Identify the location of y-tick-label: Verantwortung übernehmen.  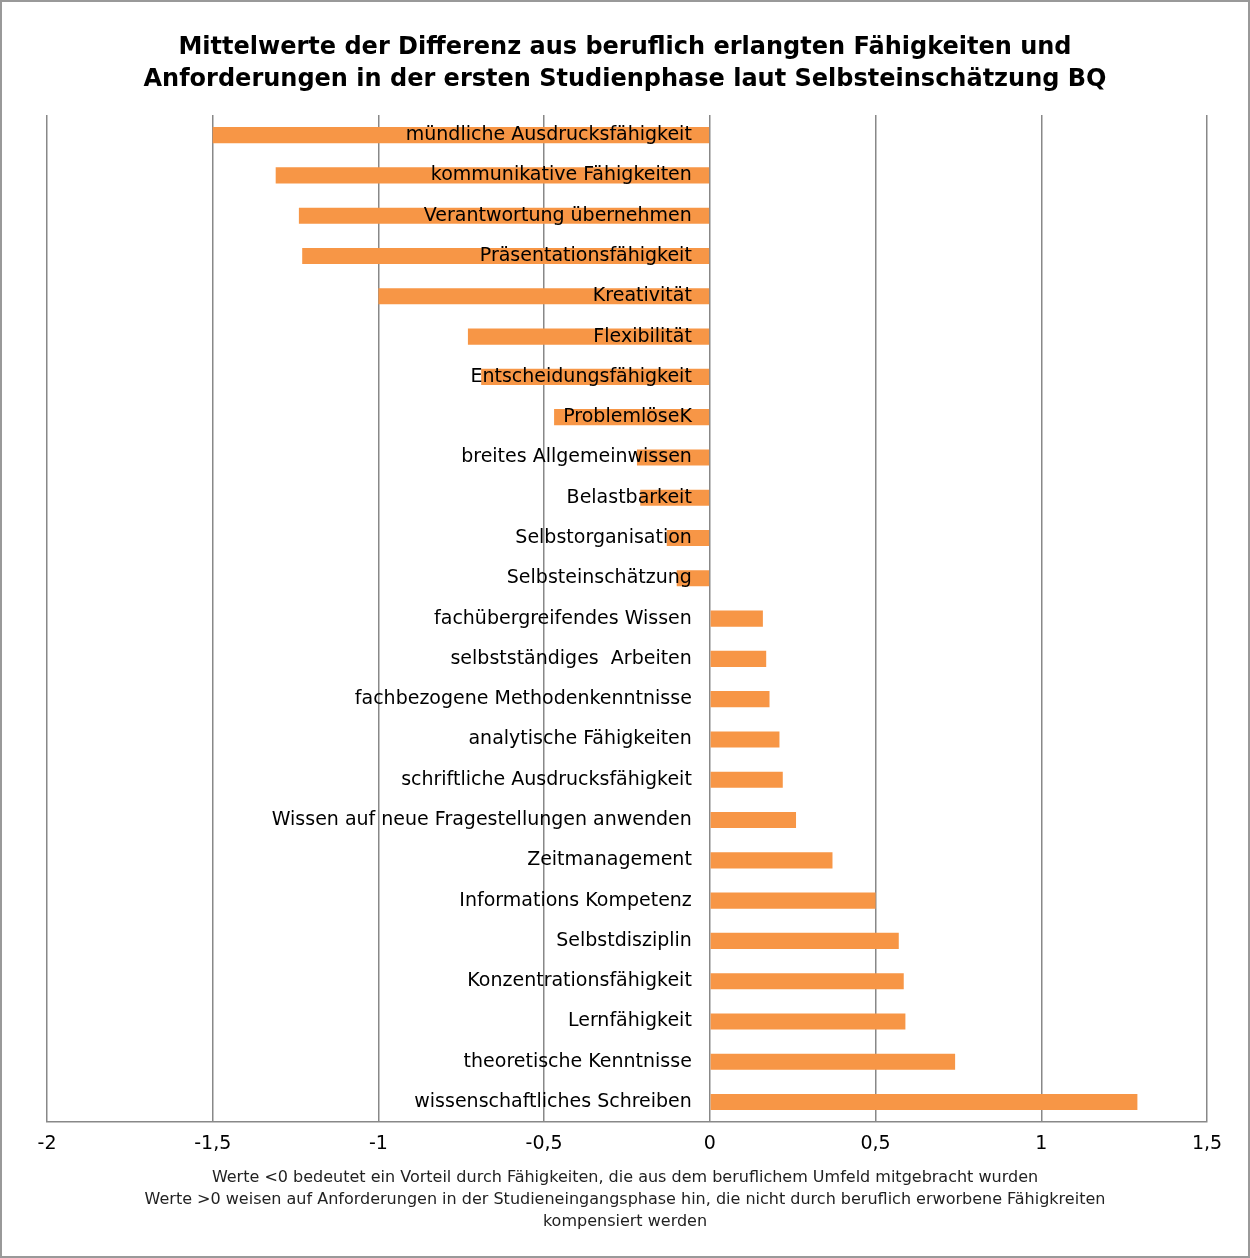
(557, 213).